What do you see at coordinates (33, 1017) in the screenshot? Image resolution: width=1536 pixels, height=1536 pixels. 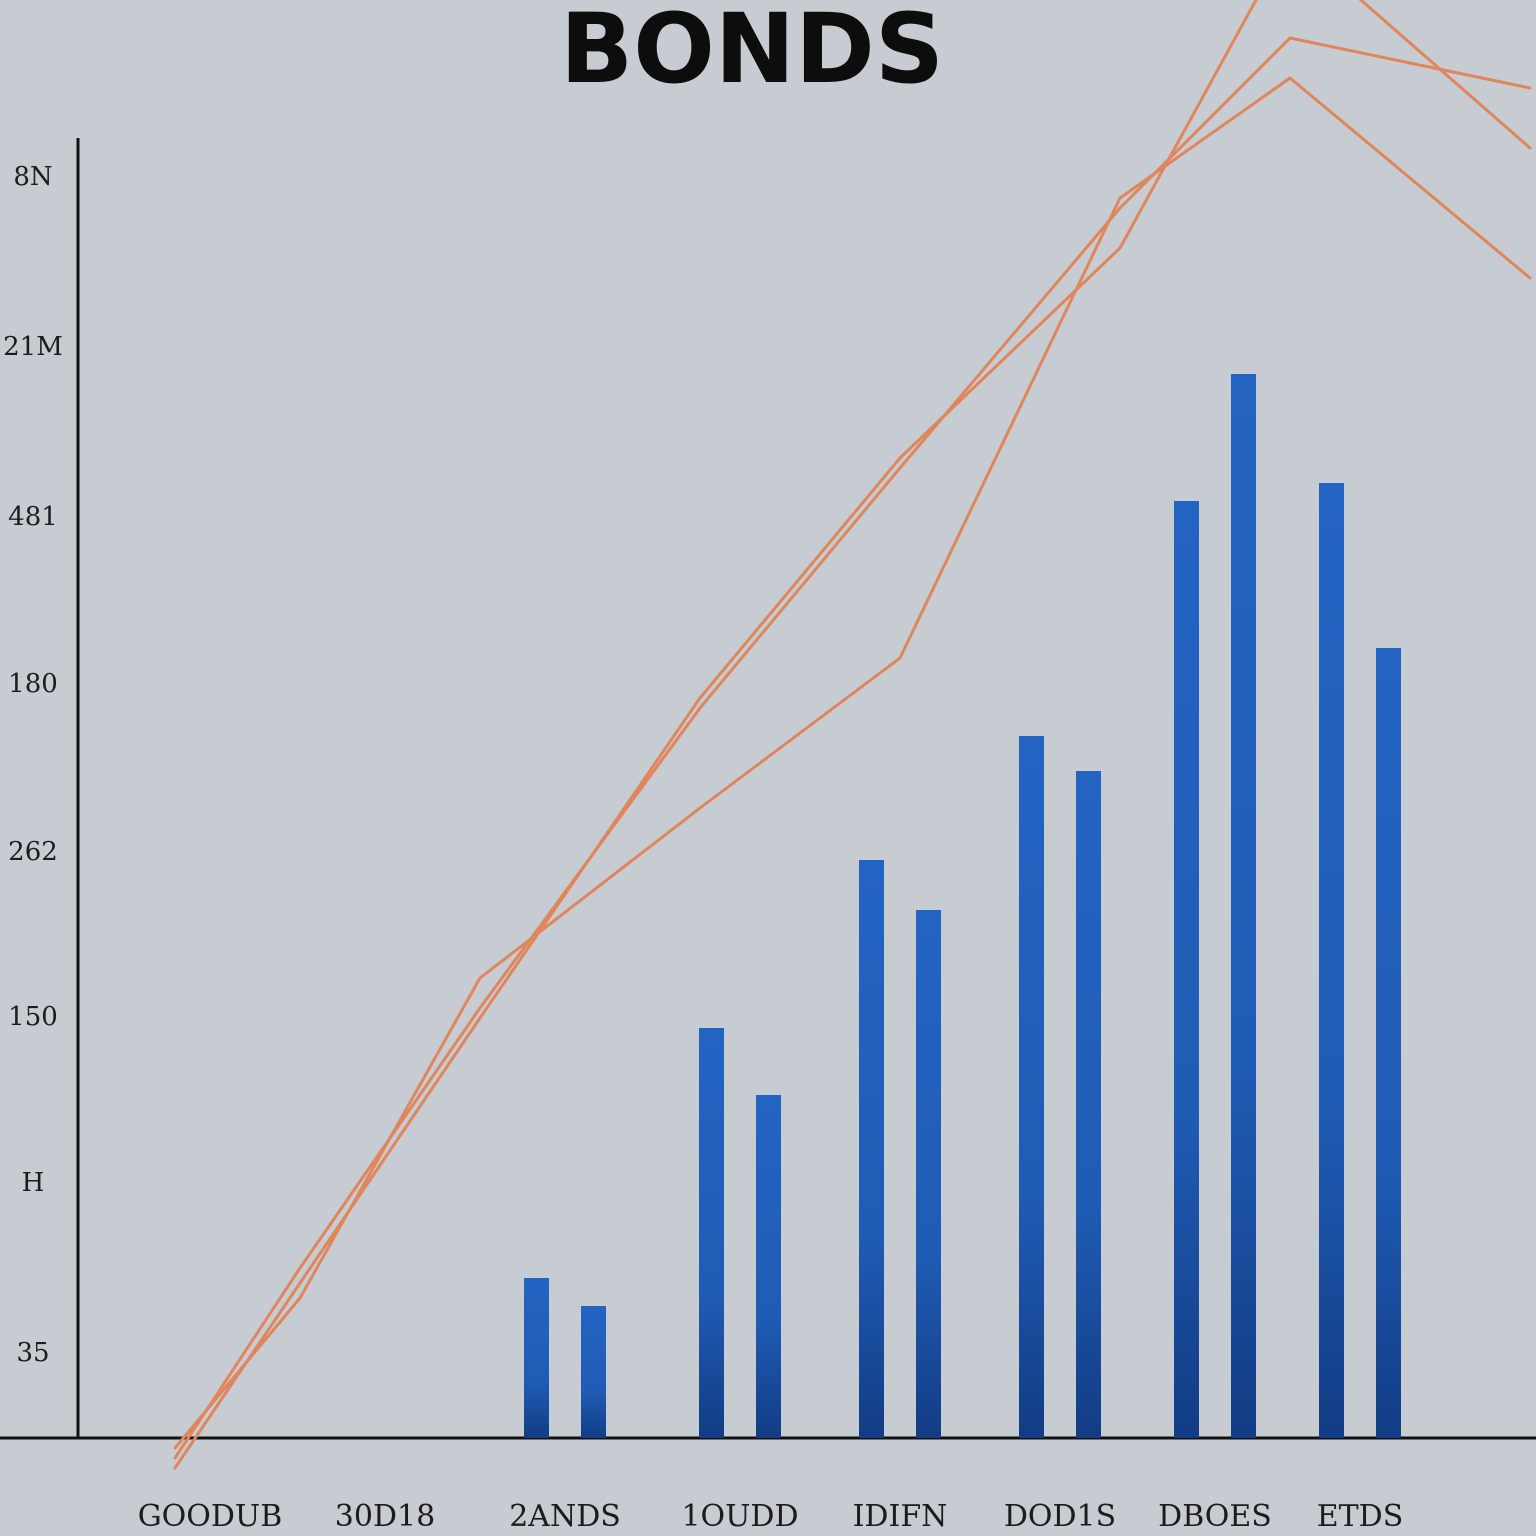 I see `y-tick-label: 150` at bounding box center [33, 1017].